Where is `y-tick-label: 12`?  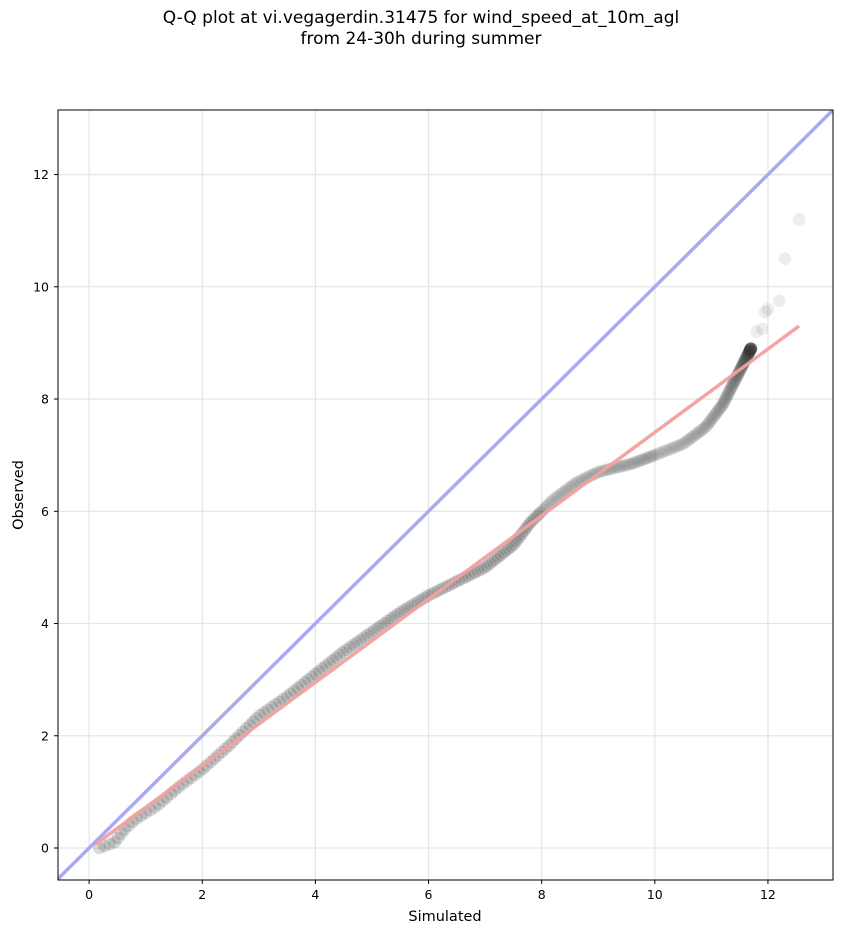
y-tick-label: 12 is located at coordinates (41, 174).